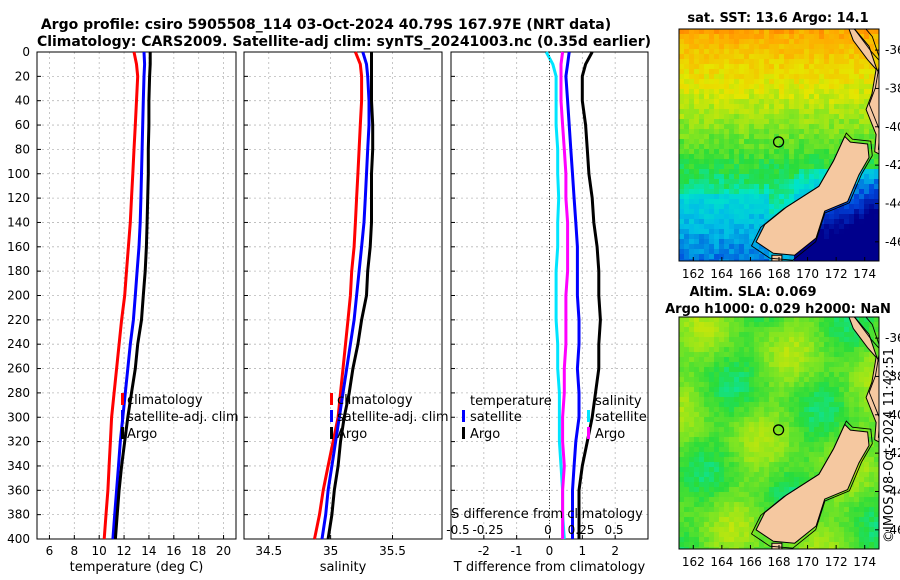  What do you see at coordinates (866, 90) in the screenshot?
I see `bathymetry-contour` at bounding box center [866, 90].